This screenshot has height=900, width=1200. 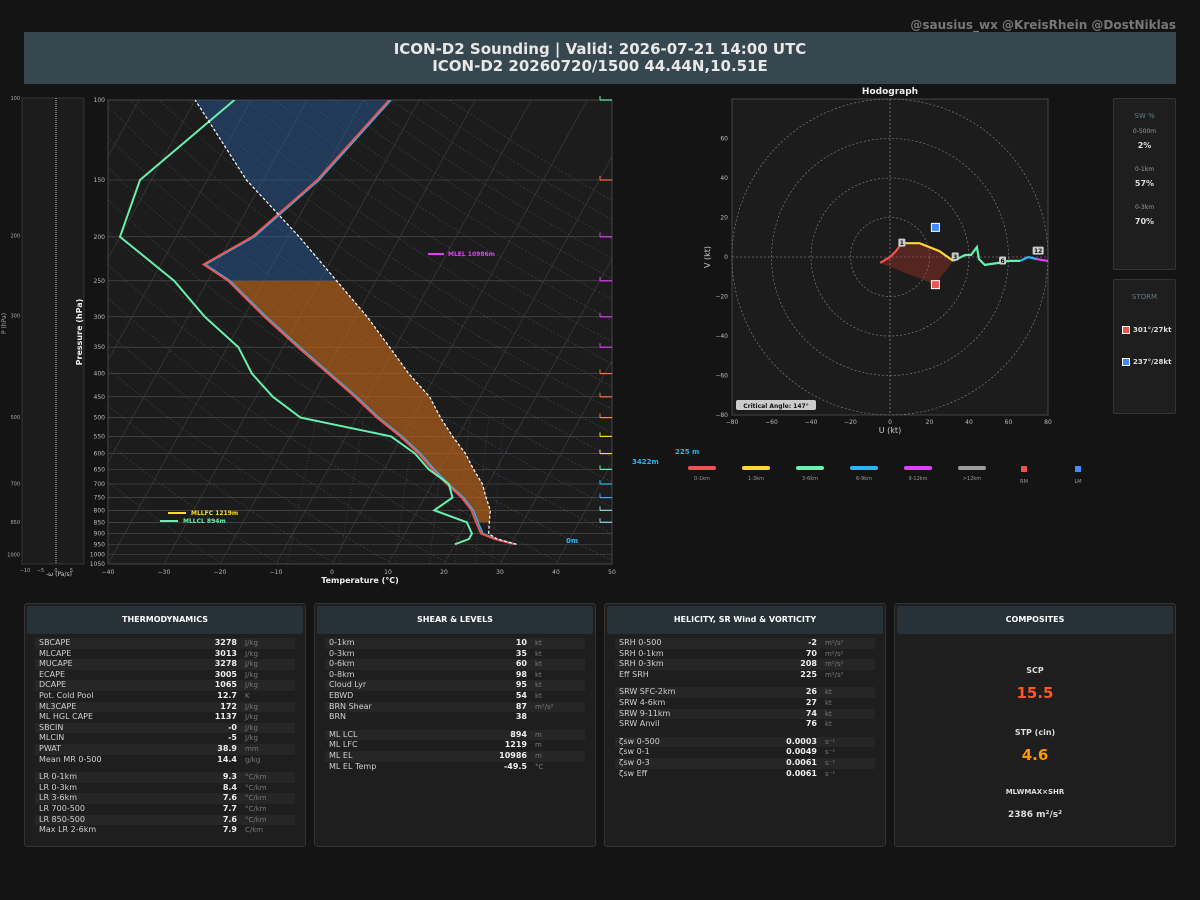 What do you see at coordinates (801, 741) in the screenshot?
I see `param-value: 0.0003` at bounding box center [801, 741].